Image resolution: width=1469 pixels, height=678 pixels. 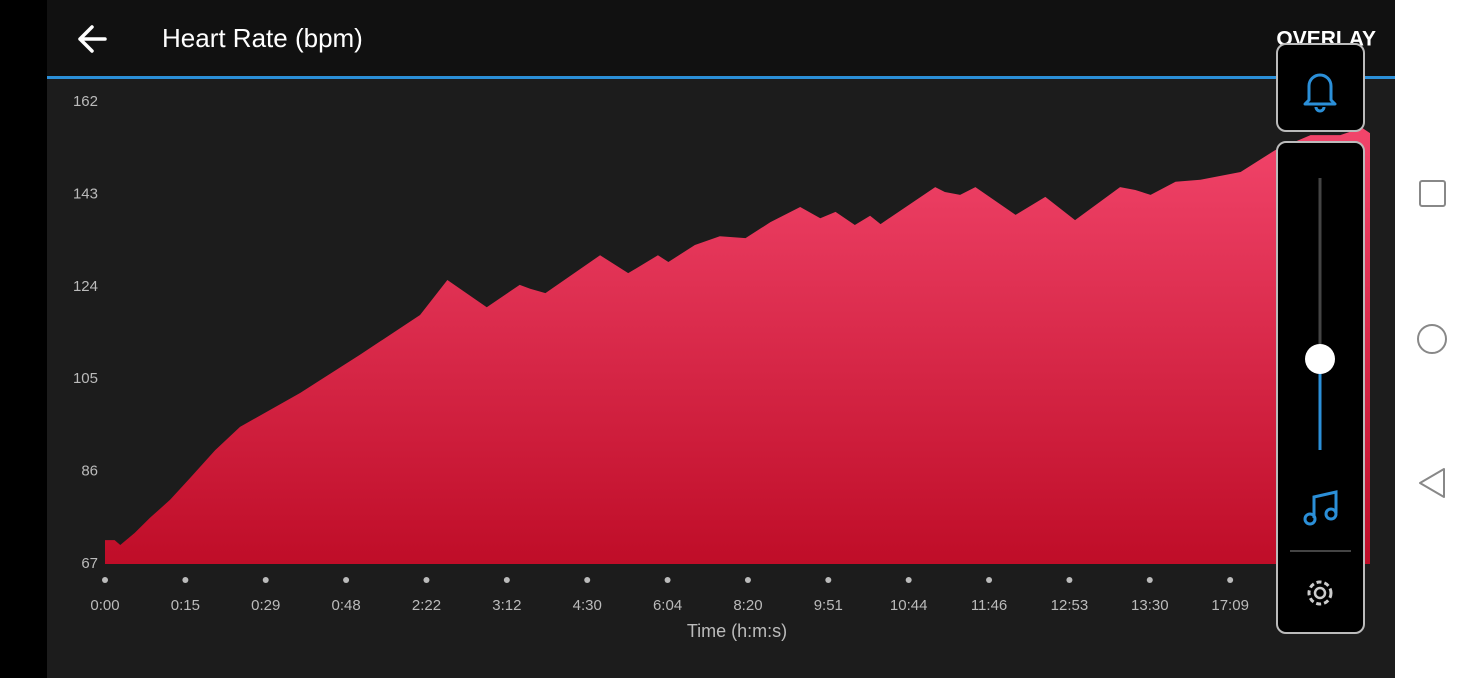 What do you see at coordinates (828, 605) in the screenshot?
I see `x-tick-label: 9:51` at bounding box center [828, 605].